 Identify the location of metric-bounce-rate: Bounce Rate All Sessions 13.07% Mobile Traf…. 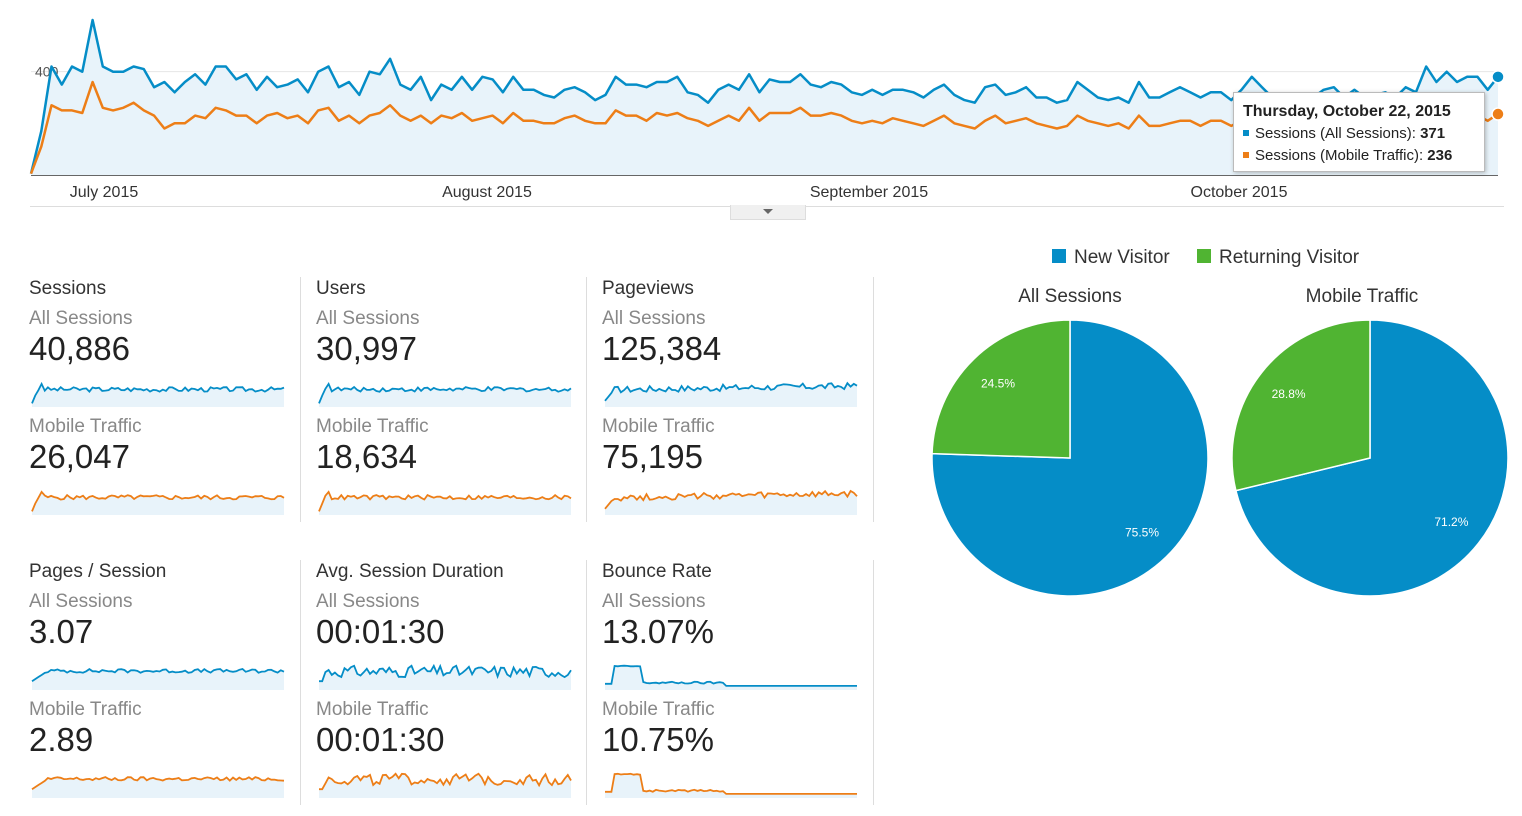
(737, 683).